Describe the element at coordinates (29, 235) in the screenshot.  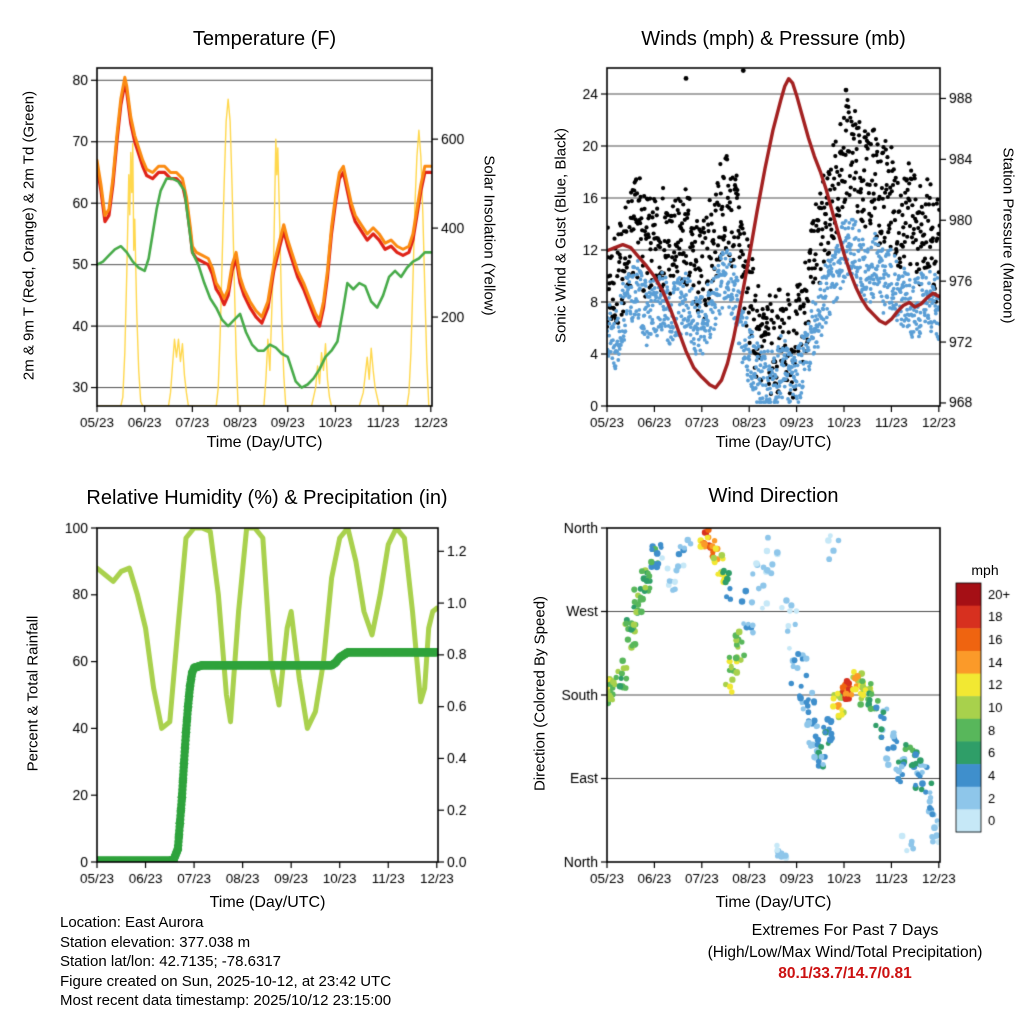
I see `temperature-left-axis-label: 2m & 9m T (Red, Orange) & 2m Td (Green)` at that location.